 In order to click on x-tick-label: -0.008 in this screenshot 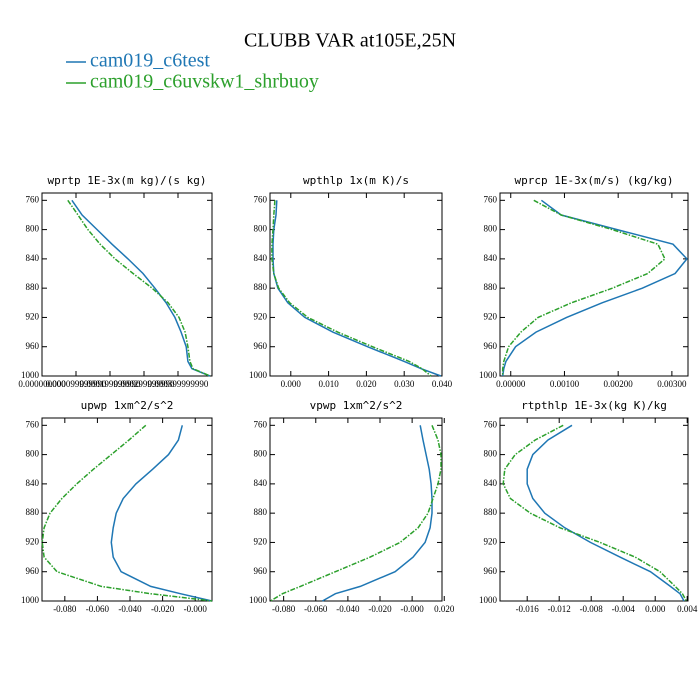, I will do `click(592, 609)`.